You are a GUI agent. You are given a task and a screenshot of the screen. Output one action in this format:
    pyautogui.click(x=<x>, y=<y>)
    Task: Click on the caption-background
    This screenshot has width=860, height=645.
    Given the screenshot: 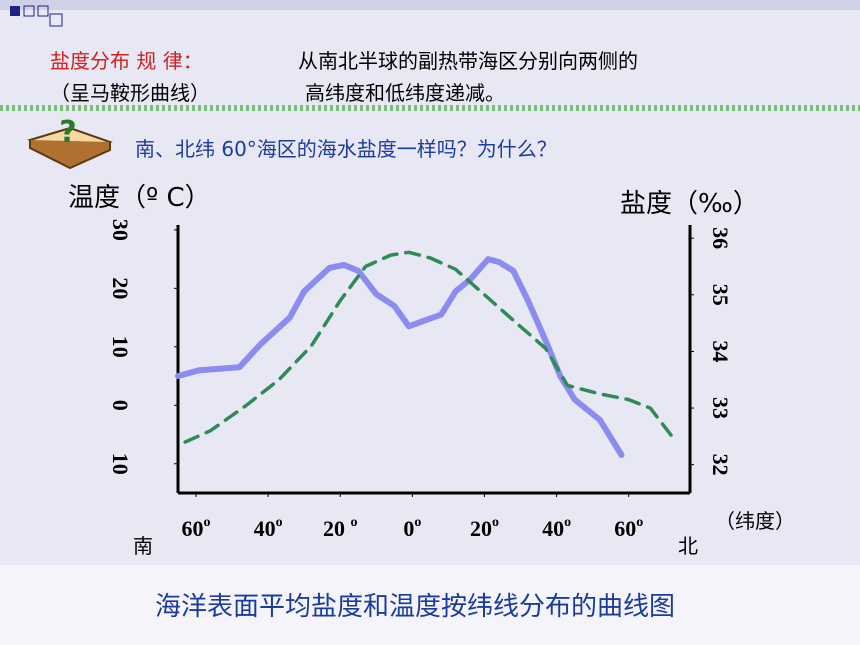 What is the action you would take?
    pyautogui.click(x=430, y=605)
    